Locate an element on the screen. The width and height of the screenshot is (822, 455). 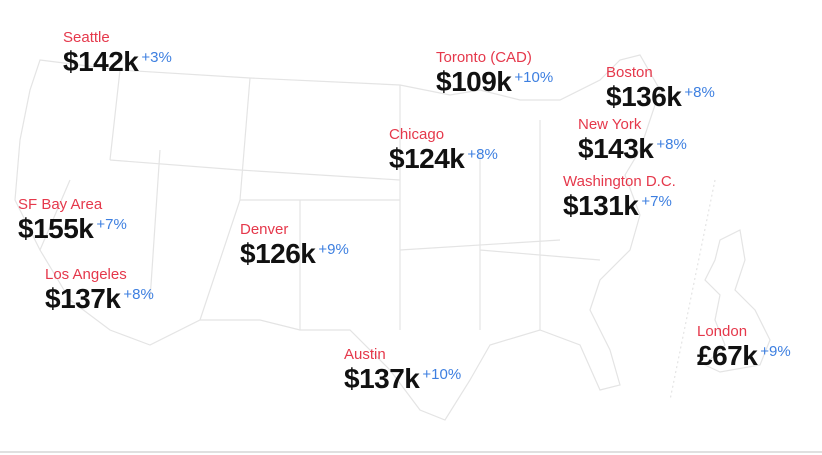
city-label: Denver $126k +9% is located at coordinates (294, 245).